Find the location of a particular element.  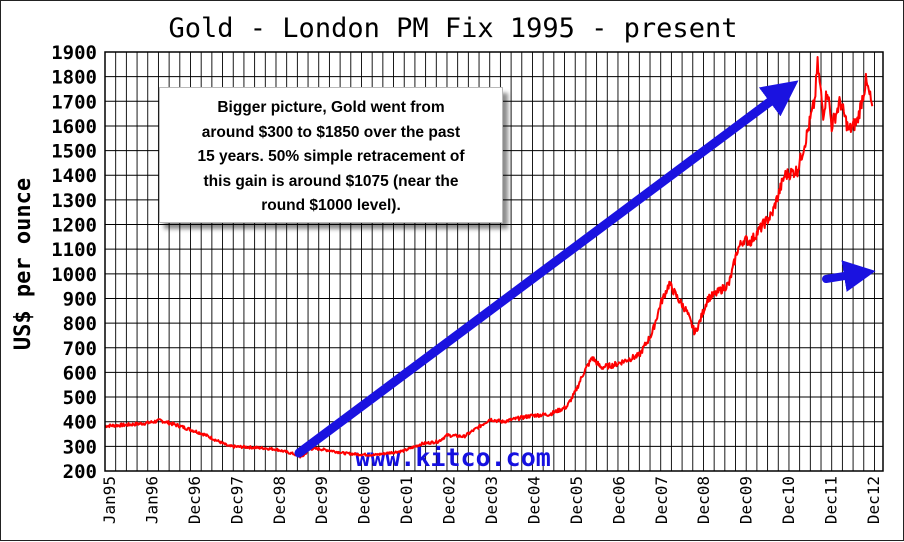

x-tick-label: Dec99 is located at coordinates (321, 500).